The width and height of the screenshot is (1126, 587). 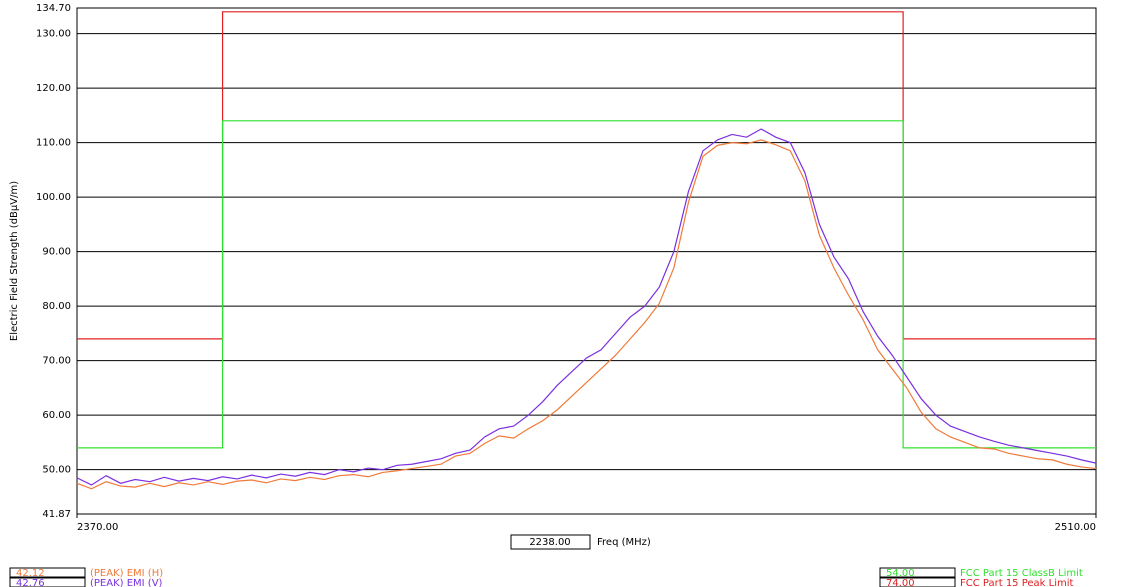 What do you see at coordinates (56, 361) in the screenshot?
I see `y-tick-label: 70.00` at bounding box center [56, 361].